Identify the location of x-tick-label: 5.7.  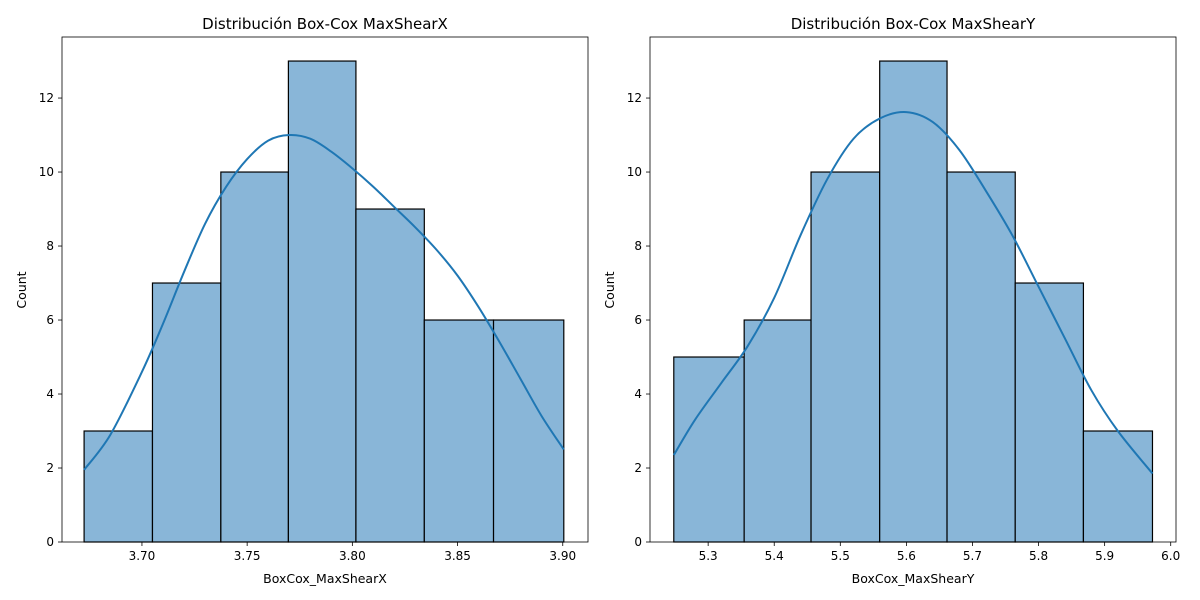
(972, 556).